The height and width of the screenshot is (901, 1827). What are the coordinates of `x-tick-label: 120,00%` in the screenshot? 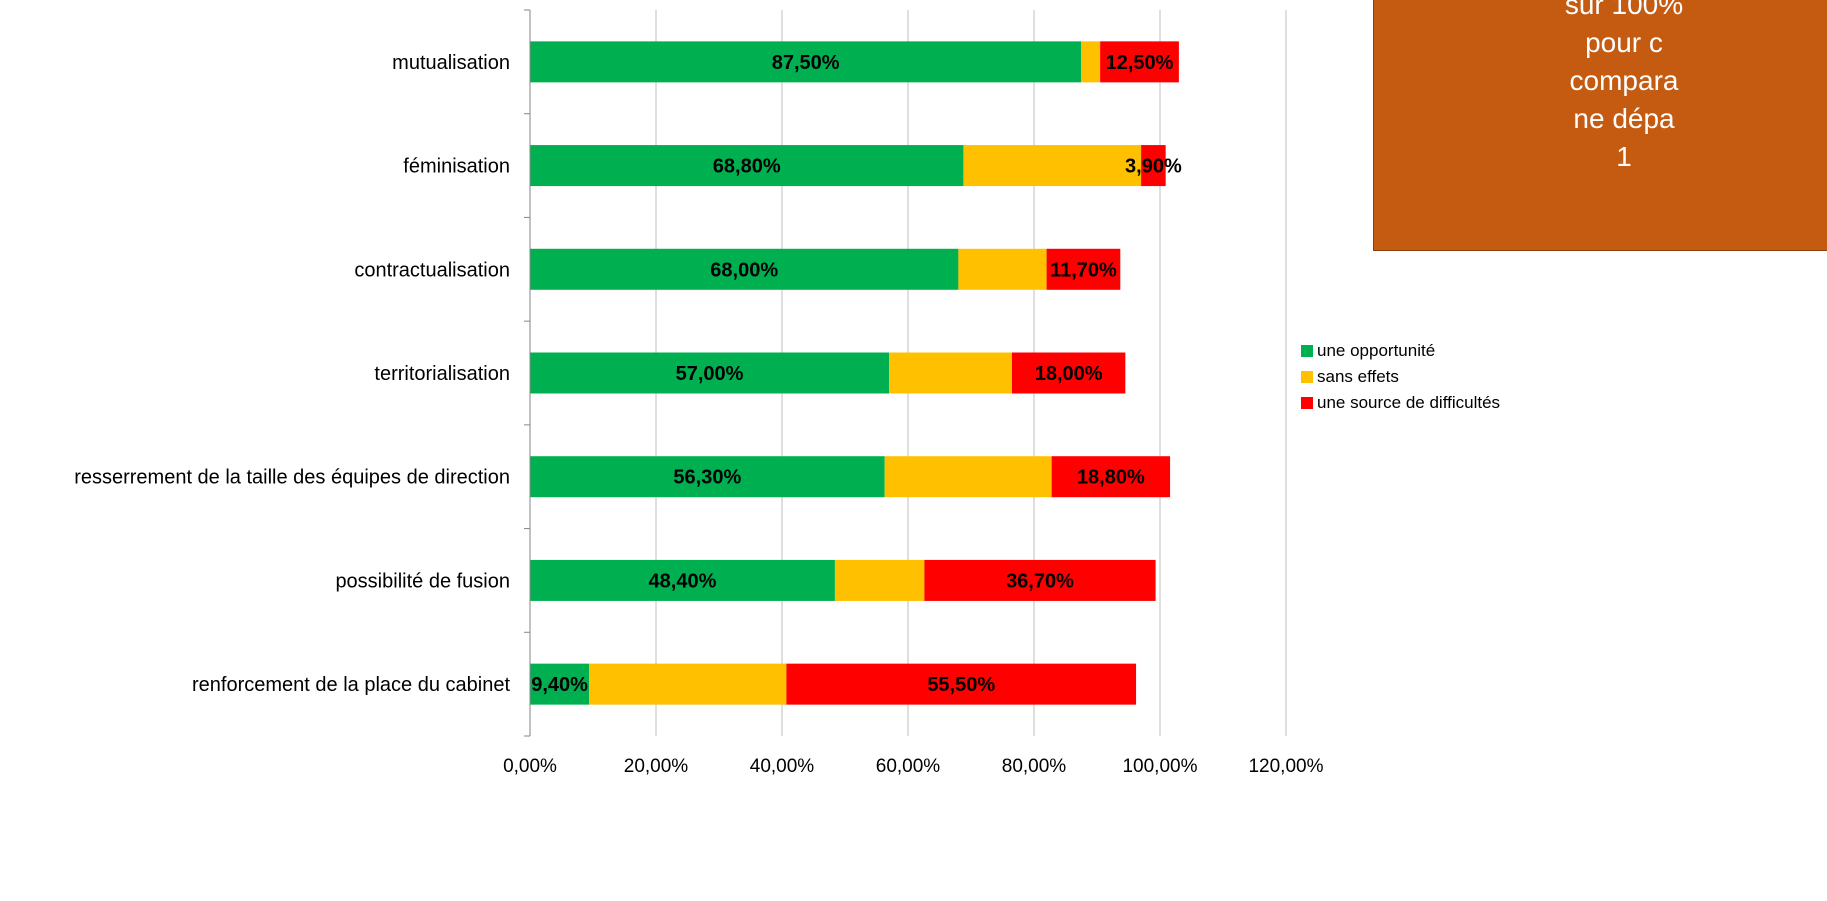 It's located at (1285, 766).